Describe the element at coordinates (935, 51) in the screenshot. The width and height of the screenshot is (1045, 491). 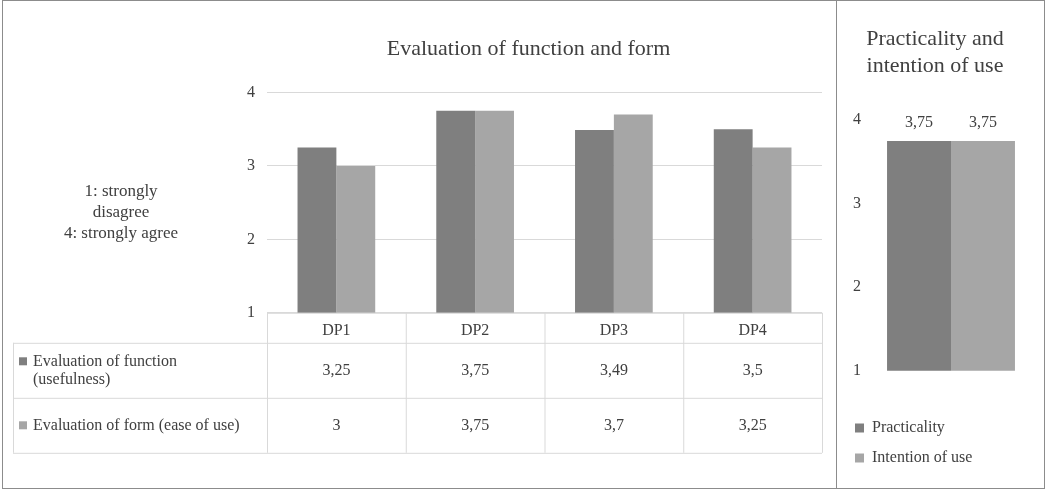
I see `chart-title: Practicality and intention of use` at that location.